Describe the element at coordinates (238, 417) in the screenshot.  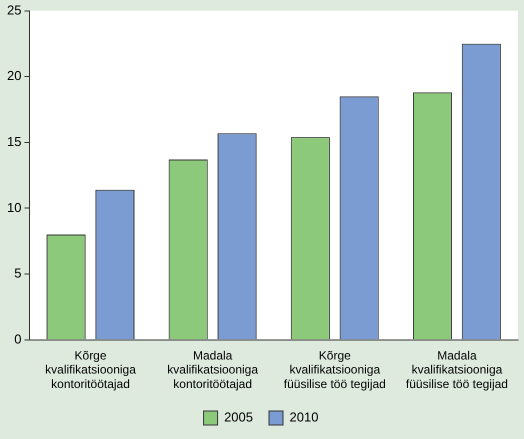
I see `legend-label: 2005` at that location.